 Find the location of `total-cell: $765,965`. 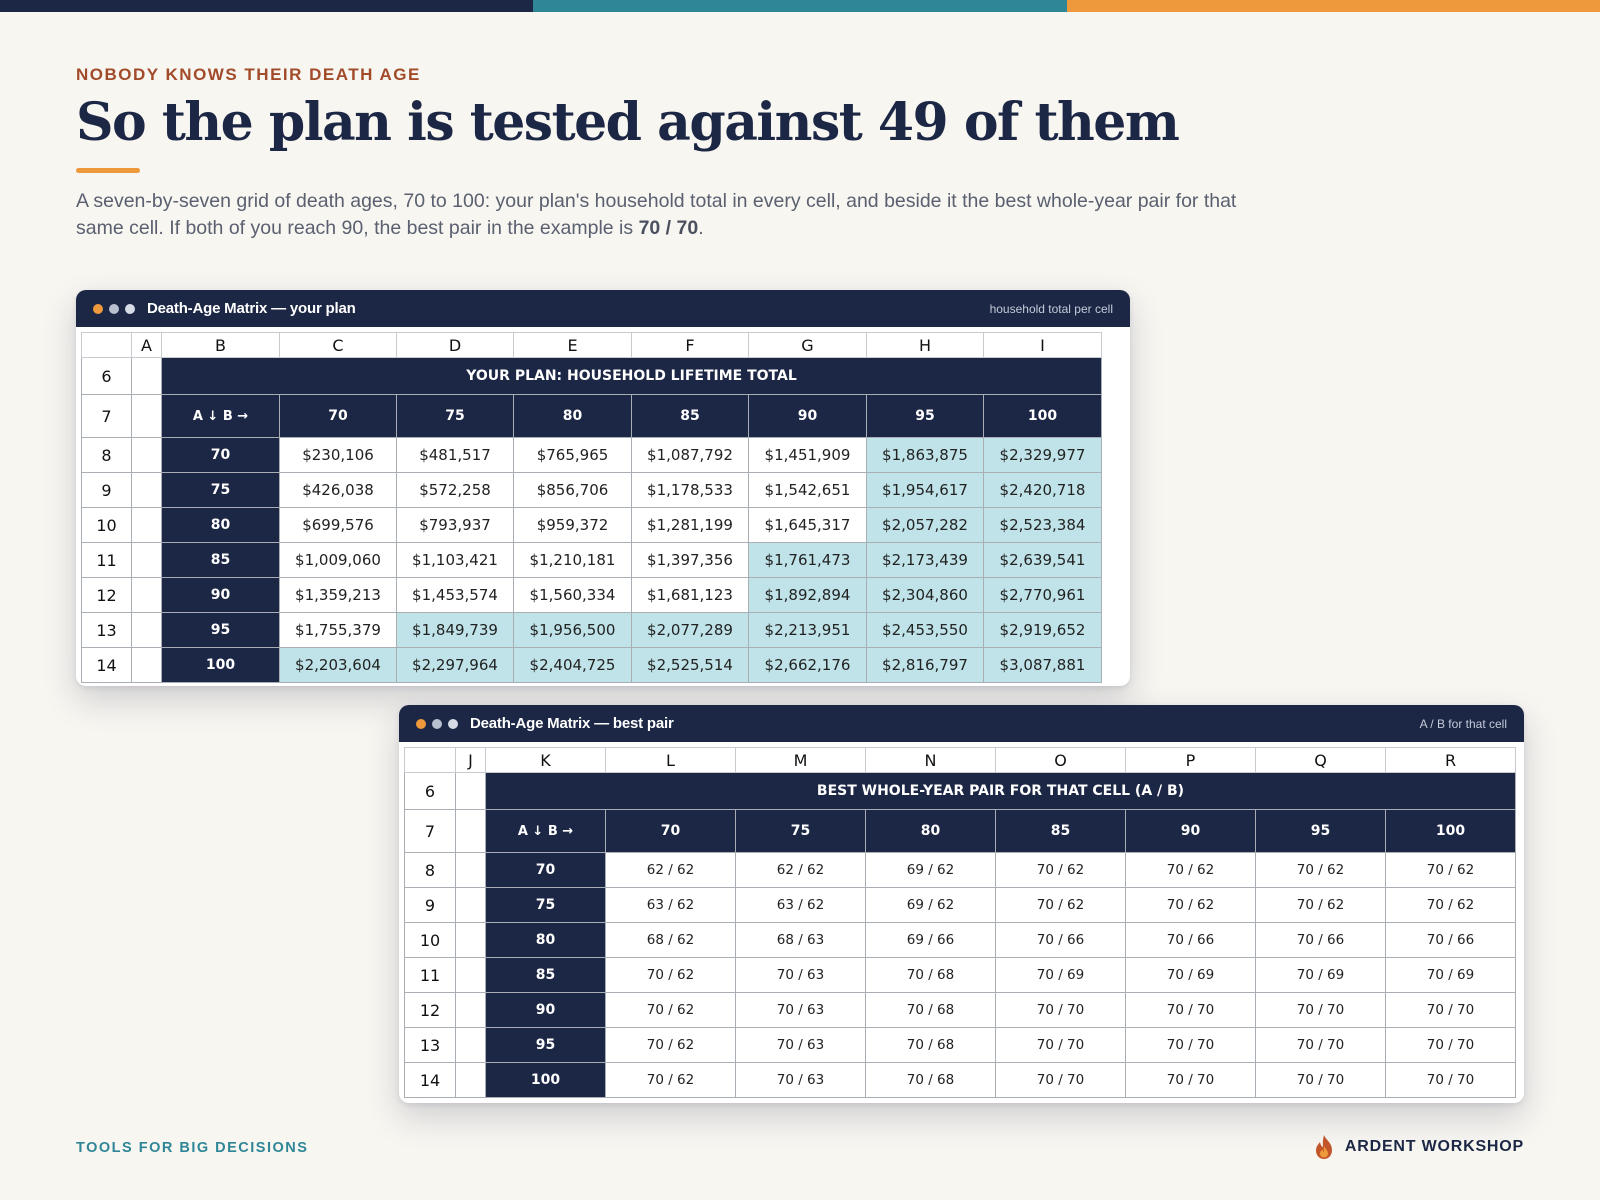

total-cell: $765,965 is located at coordinates (572, 455).